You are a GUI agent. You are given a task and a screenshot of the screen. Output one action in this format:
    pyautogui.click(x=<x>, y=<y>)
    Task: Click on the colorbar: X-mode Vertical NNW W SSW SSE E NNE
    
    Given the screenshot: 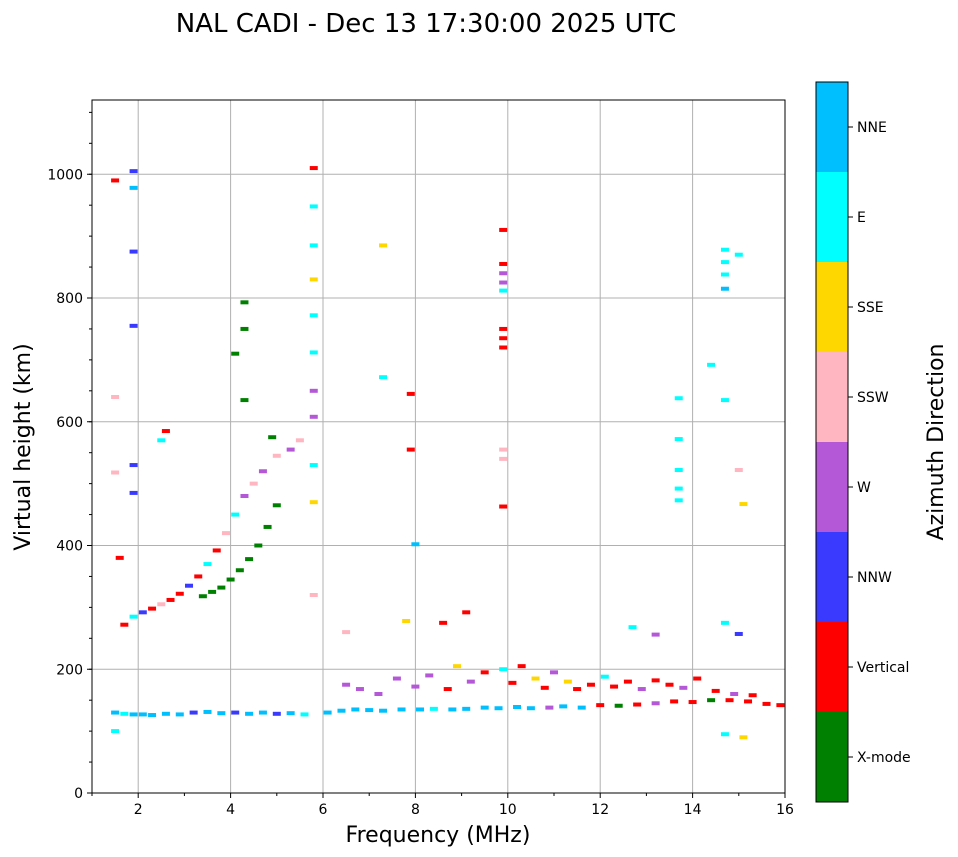 What is the action you would take?
    pyautogui.click(x=863, y=442)
    